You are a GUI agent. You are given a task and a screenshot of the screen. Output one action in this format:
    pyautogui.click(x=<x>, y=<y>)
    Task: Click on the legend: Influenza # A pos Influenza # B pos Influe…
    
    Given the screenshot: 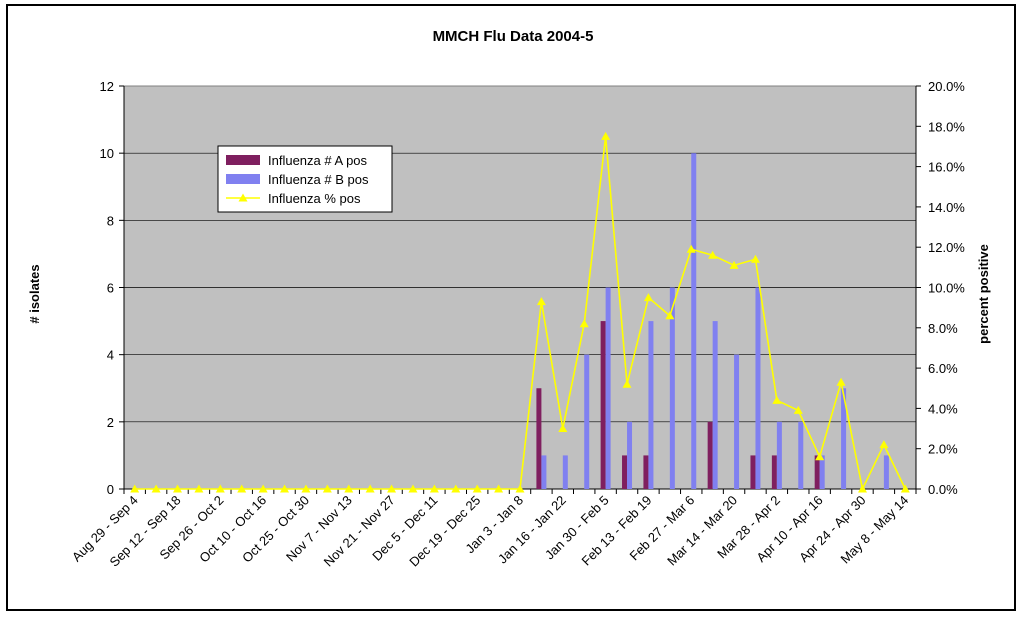 What is the action you would take?
    pyautogui.click(x=305, y=179)
    